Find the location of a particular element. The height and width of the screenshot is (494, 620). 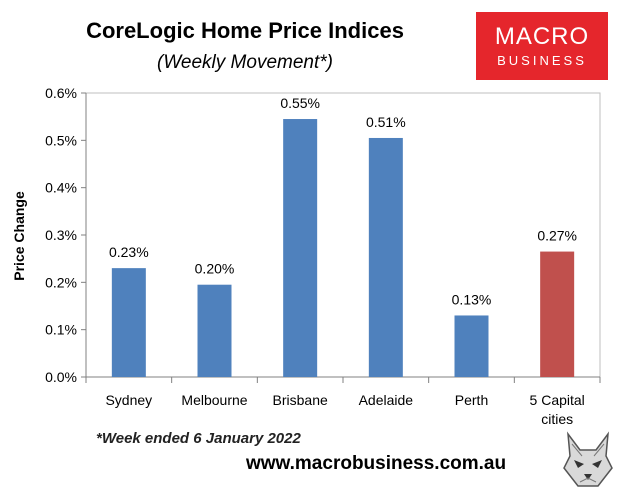

data-label: 0.13% is located at coordinates (472, 299).